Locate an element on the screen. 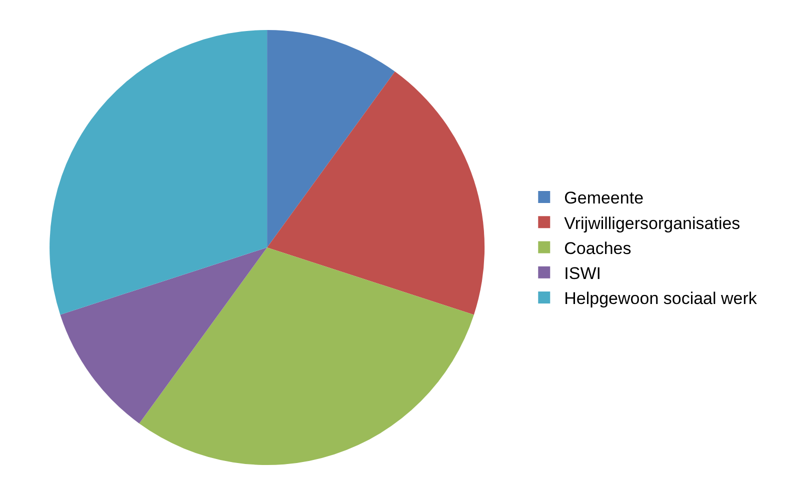  legend-label: Gemeente is located at coordinates (604, 198).